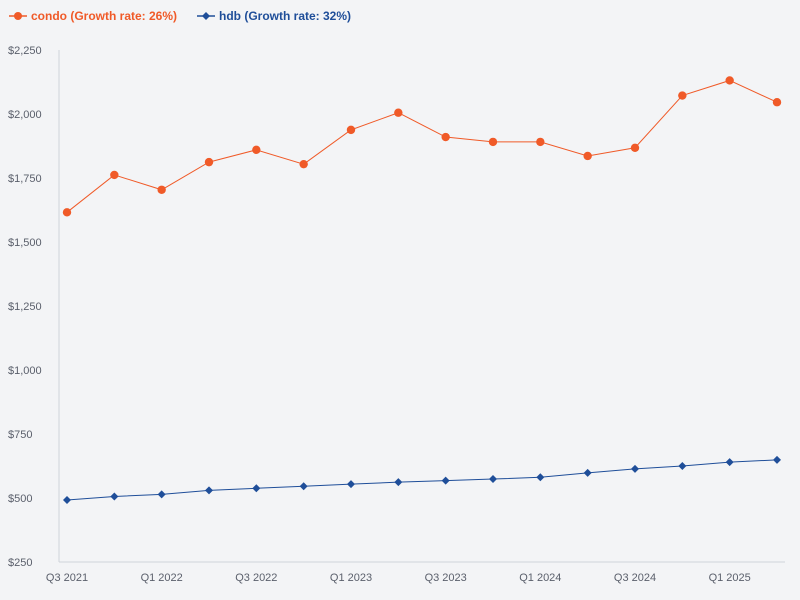 This screenshot has width=800, height=600. What do you see at coordinates (67, 578) in the screenshot?
I see `x-tick-label: Q3 2021` at bounding box center [67, 578].